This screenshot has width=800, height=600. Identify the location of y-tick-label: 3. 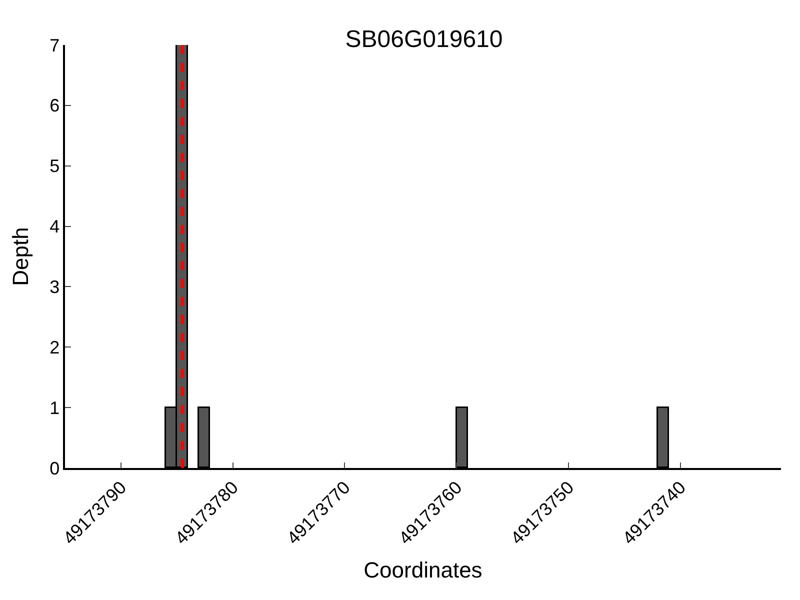
(55, 287).